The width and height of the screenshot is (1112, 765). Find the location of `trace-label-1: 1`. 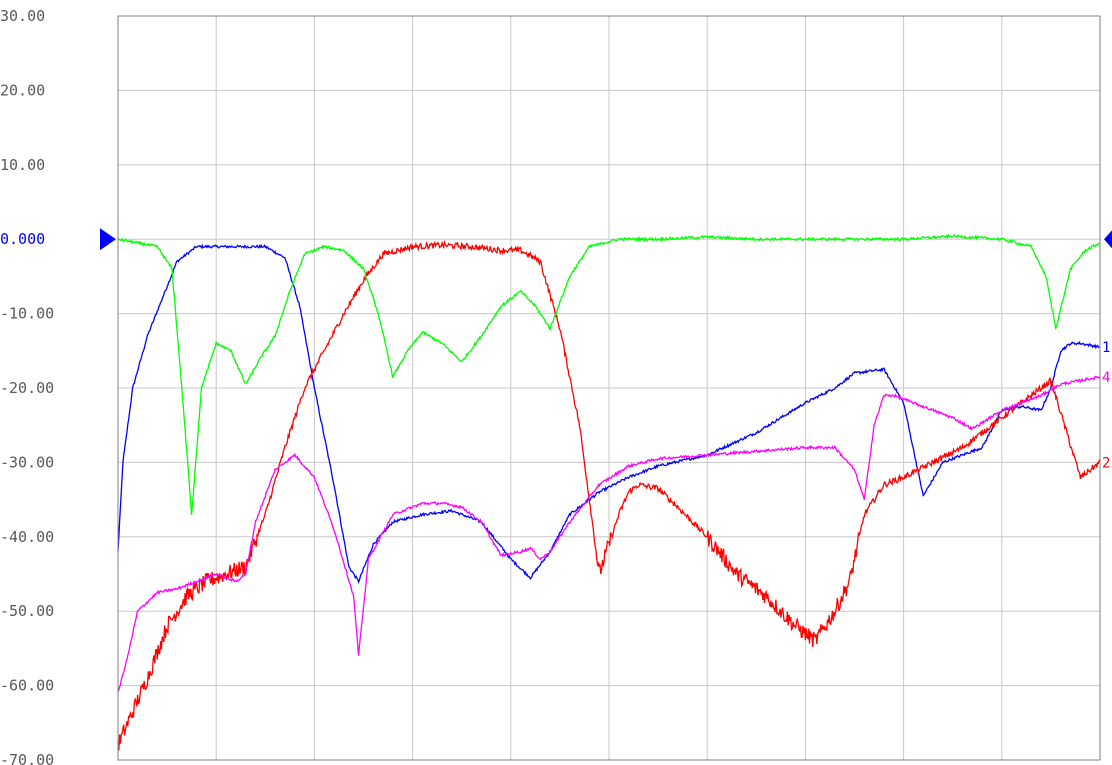

trace-label-1: 1 is located at coordinates (1106, 348).